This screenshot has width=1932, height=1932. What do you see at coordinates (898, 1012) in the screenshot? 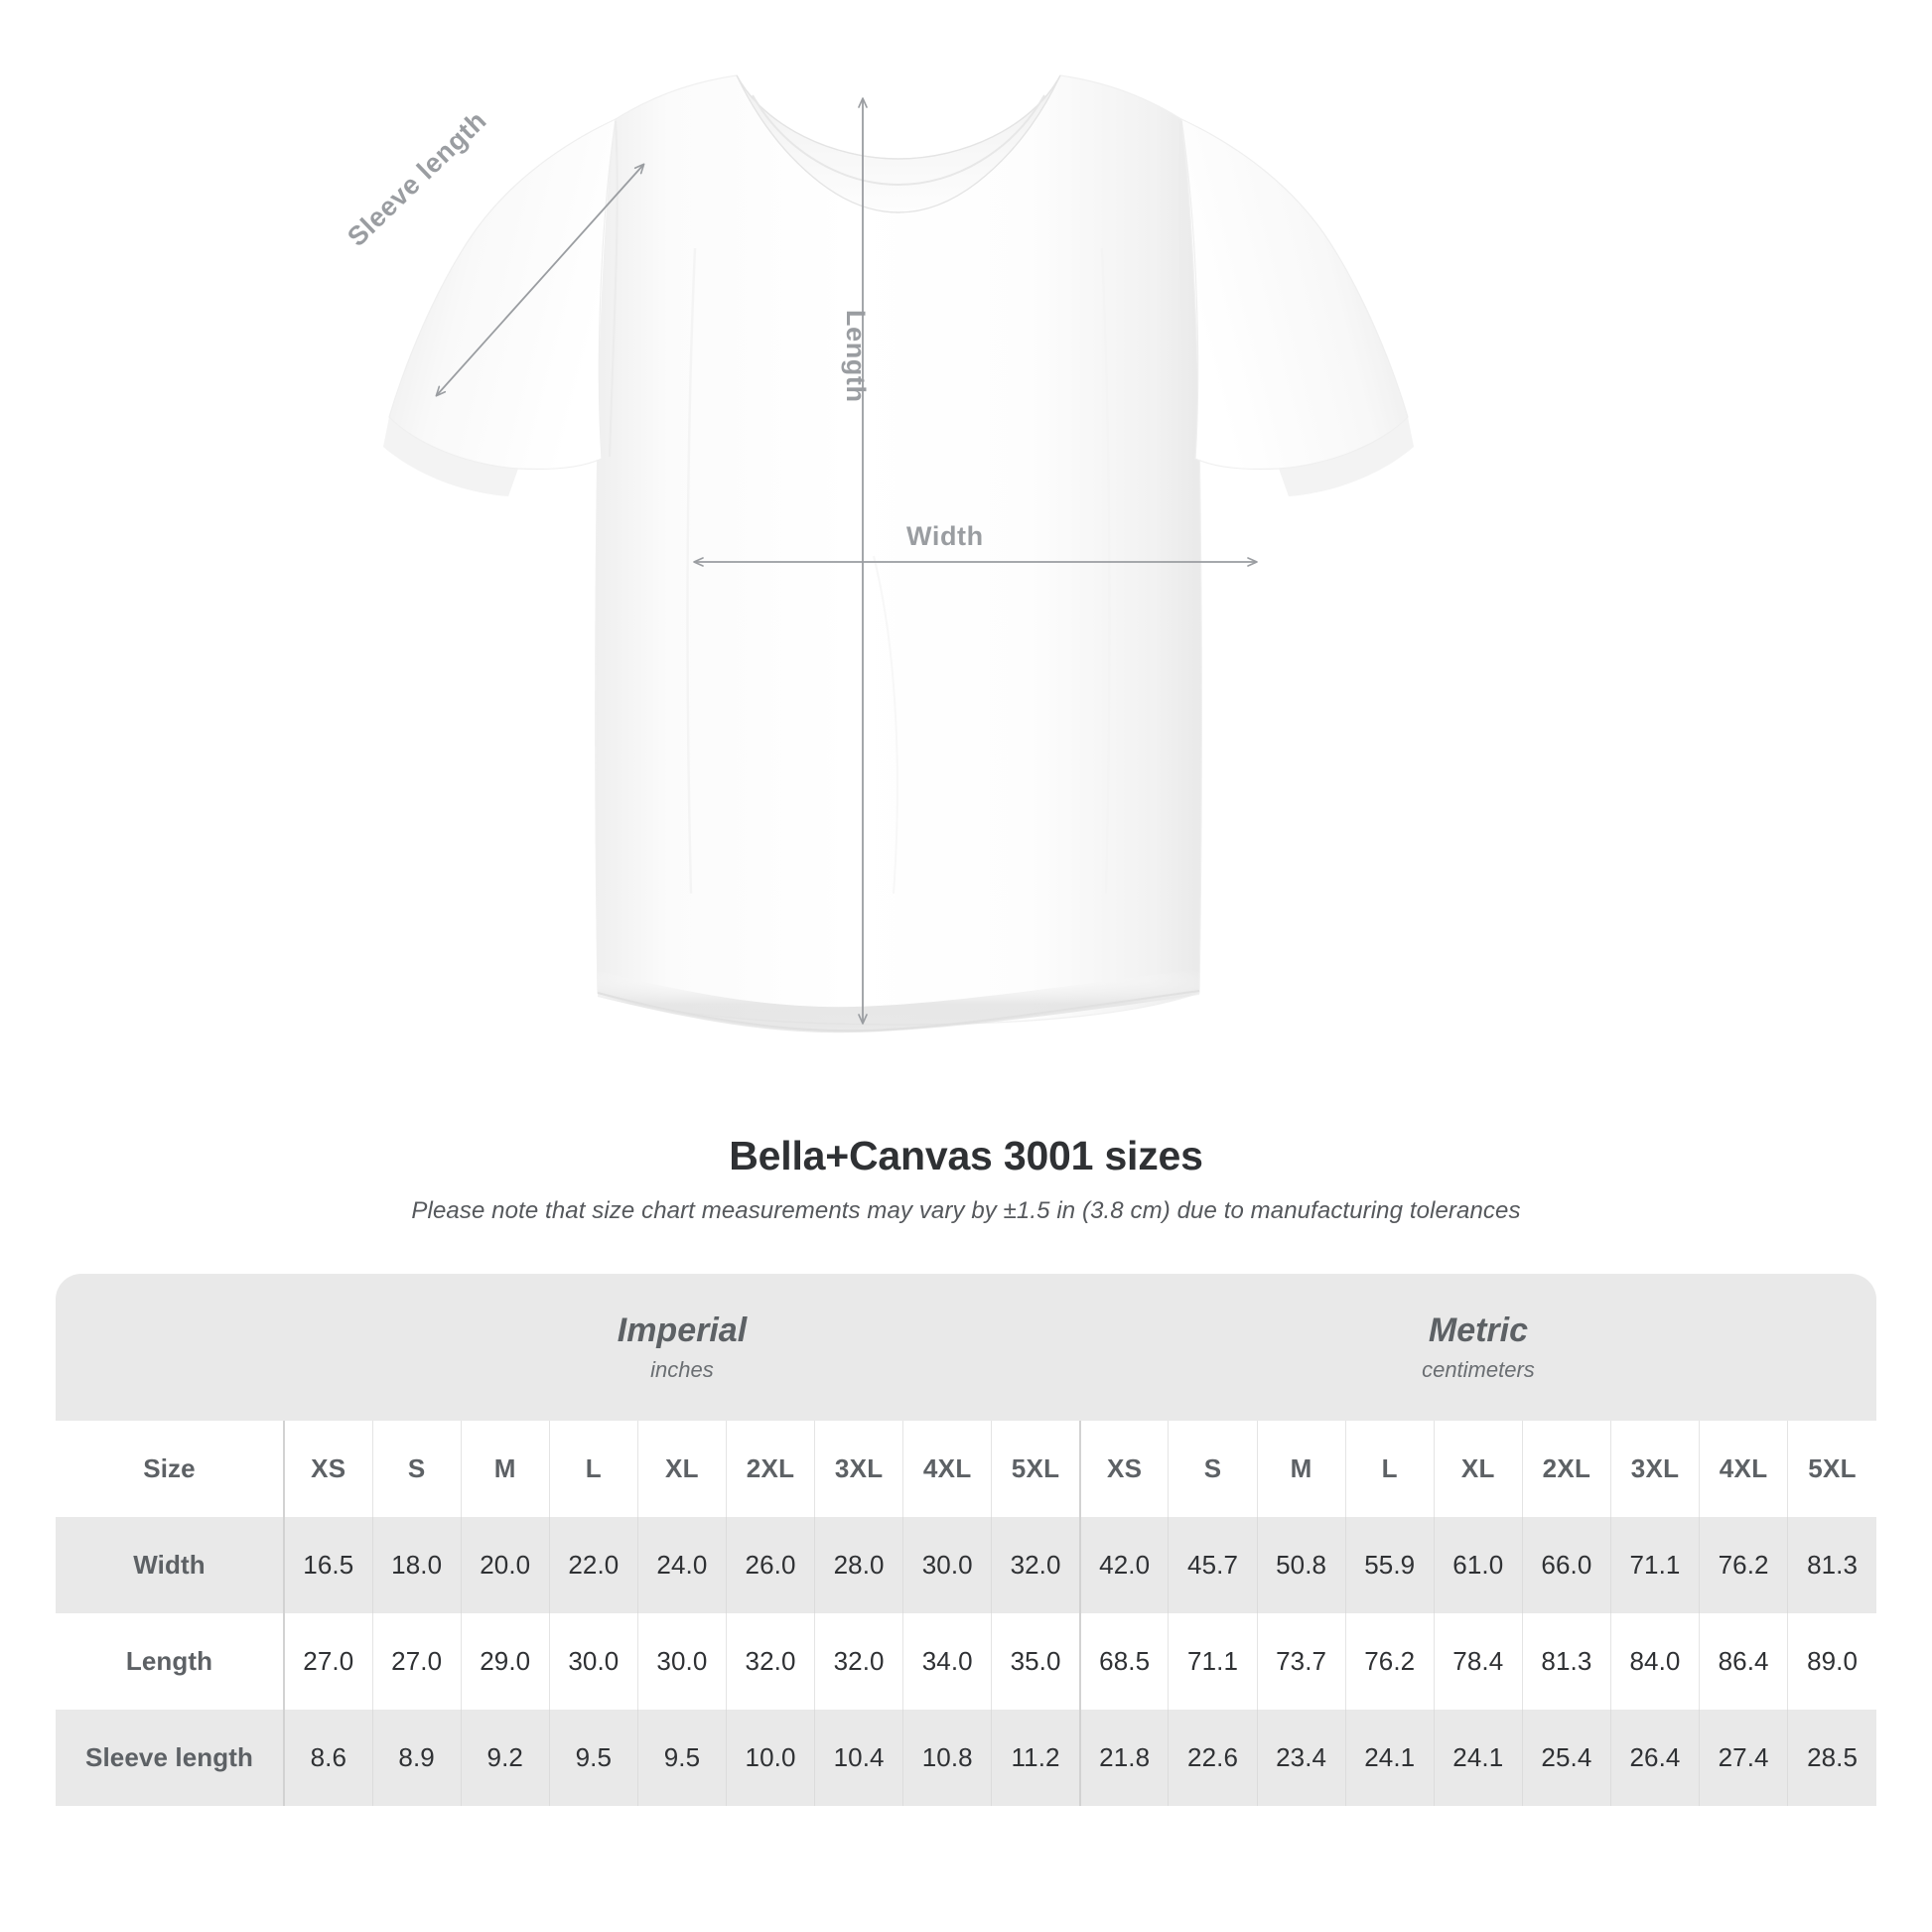
I see `hem-edge-line` at bounding box center [898, 1012].